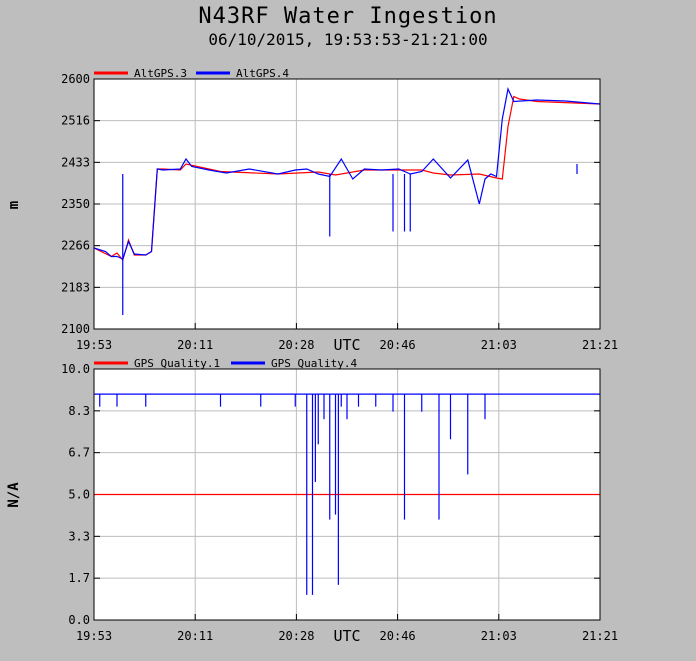 Image resolution: width=696 pixels, height=661 pixels. Describe the element at coordinates (79, 620) in the screenshot. I see `y-tick-label: 0.0` at that location.